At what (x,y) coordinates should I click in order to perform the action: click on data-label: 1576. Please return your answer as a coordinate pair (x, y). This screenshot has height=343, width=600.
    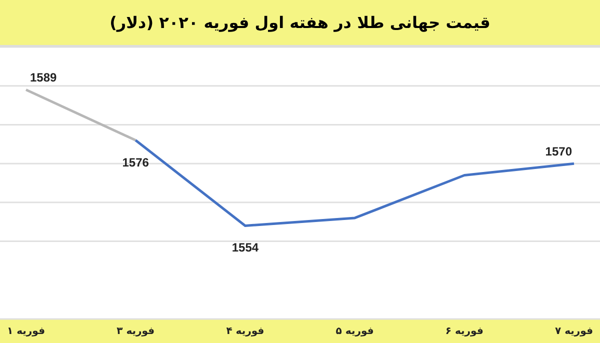
    Looking at the image, I should click on (136, 162).